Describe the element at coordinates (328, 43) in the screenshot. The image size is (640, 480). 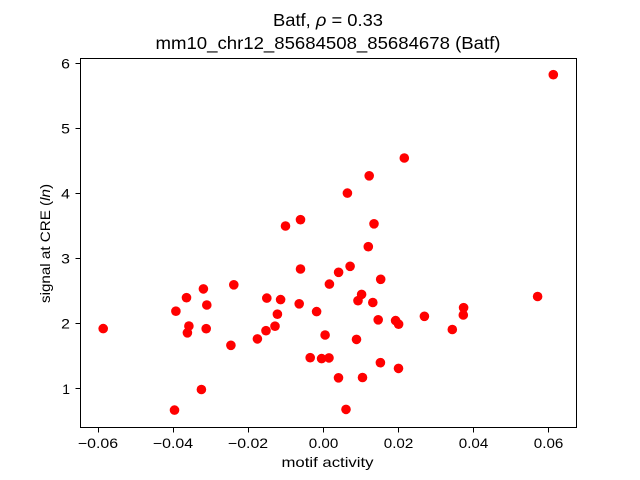
I see `svg-text:mm10_chr12_85684508_85684678 (: mm10_chr12_85684508_85684678 (Batf)` at that location.